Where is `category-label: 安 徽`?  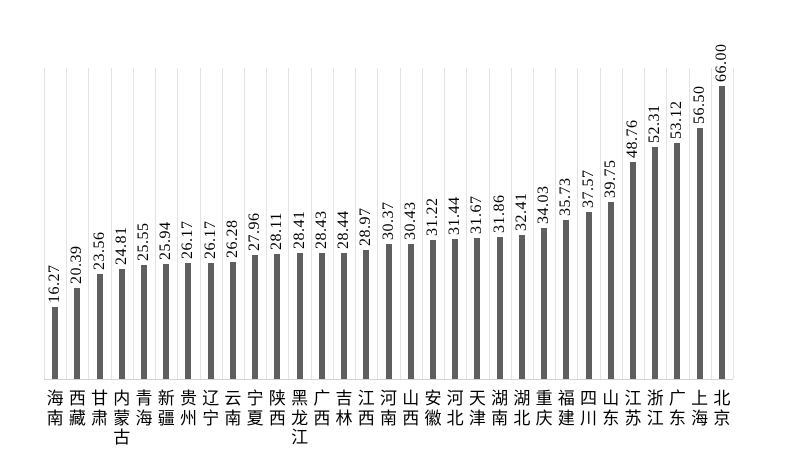 category-label: 安 徽 is located at coordinates (433, 408).